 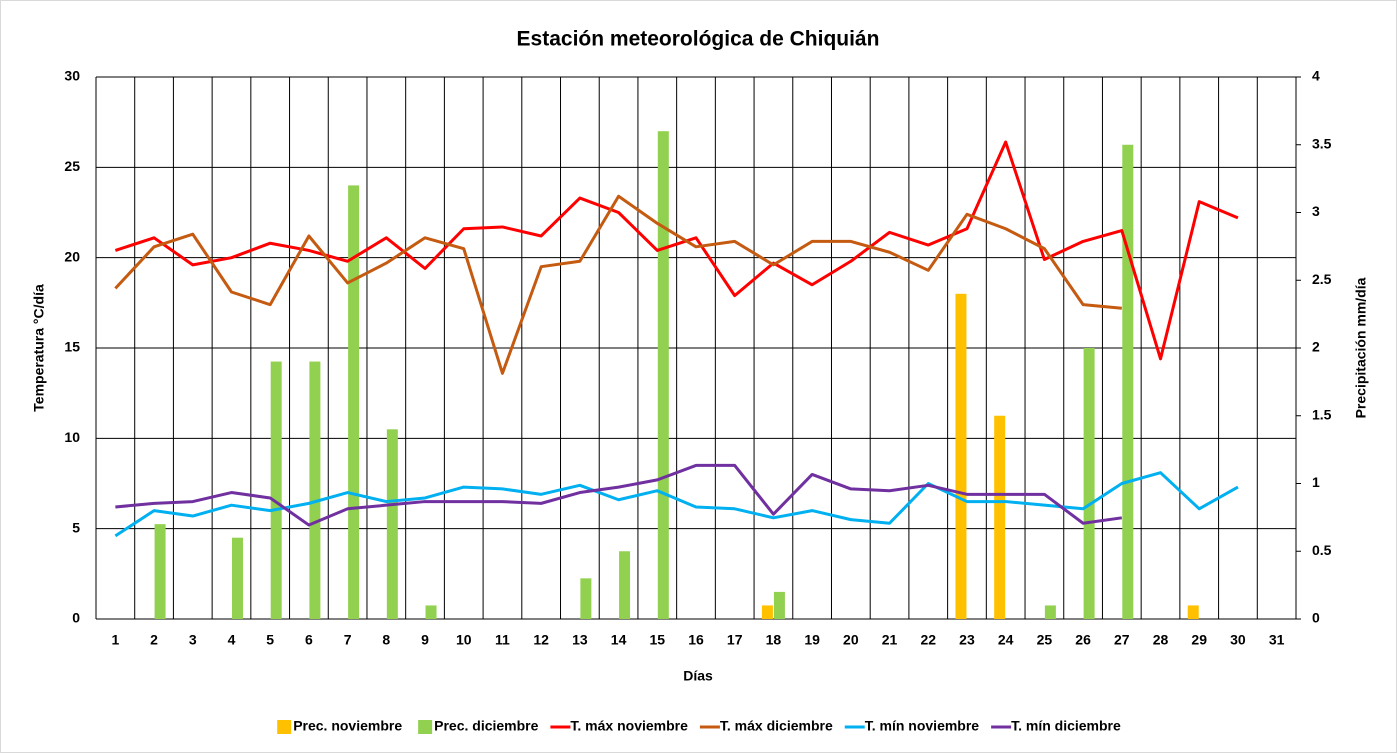 I want to click on legend-label: T. máx diciembre, so click(x=776, y=726).